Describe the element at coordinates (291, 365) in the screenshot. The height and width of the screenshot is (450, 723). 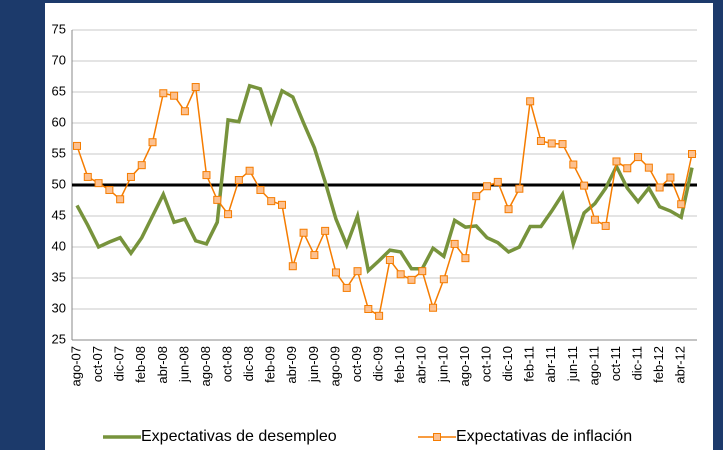
I see `x-tick-label: abr-09` at that location.